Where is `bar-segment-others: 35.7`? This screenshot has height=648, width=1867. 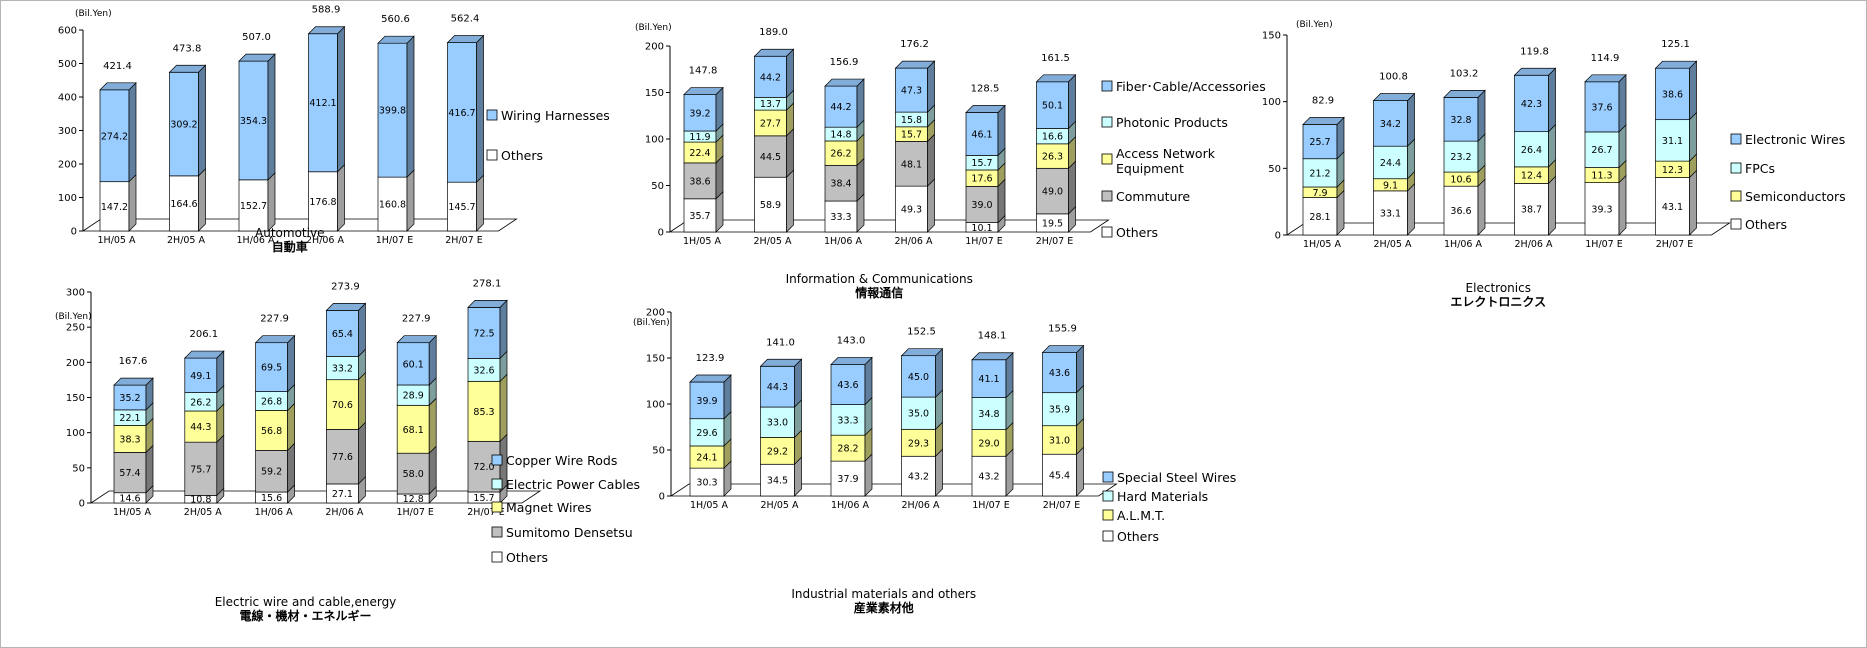
bar-segment-others: 35.7 is located at coordinates (703, 211).